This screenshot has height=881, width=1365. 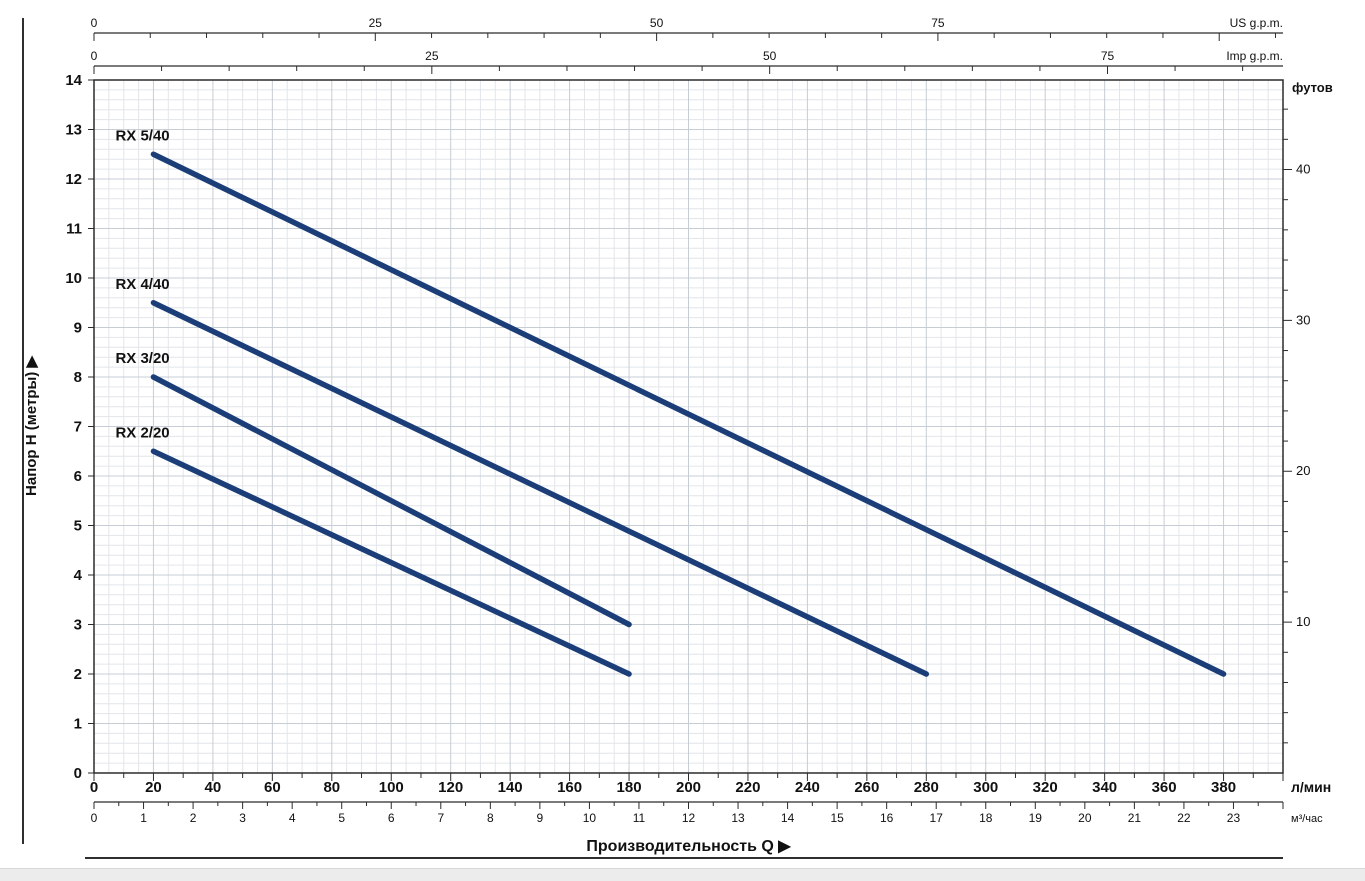 I want to click on tick-label: 60, so click(x=272, y=787).